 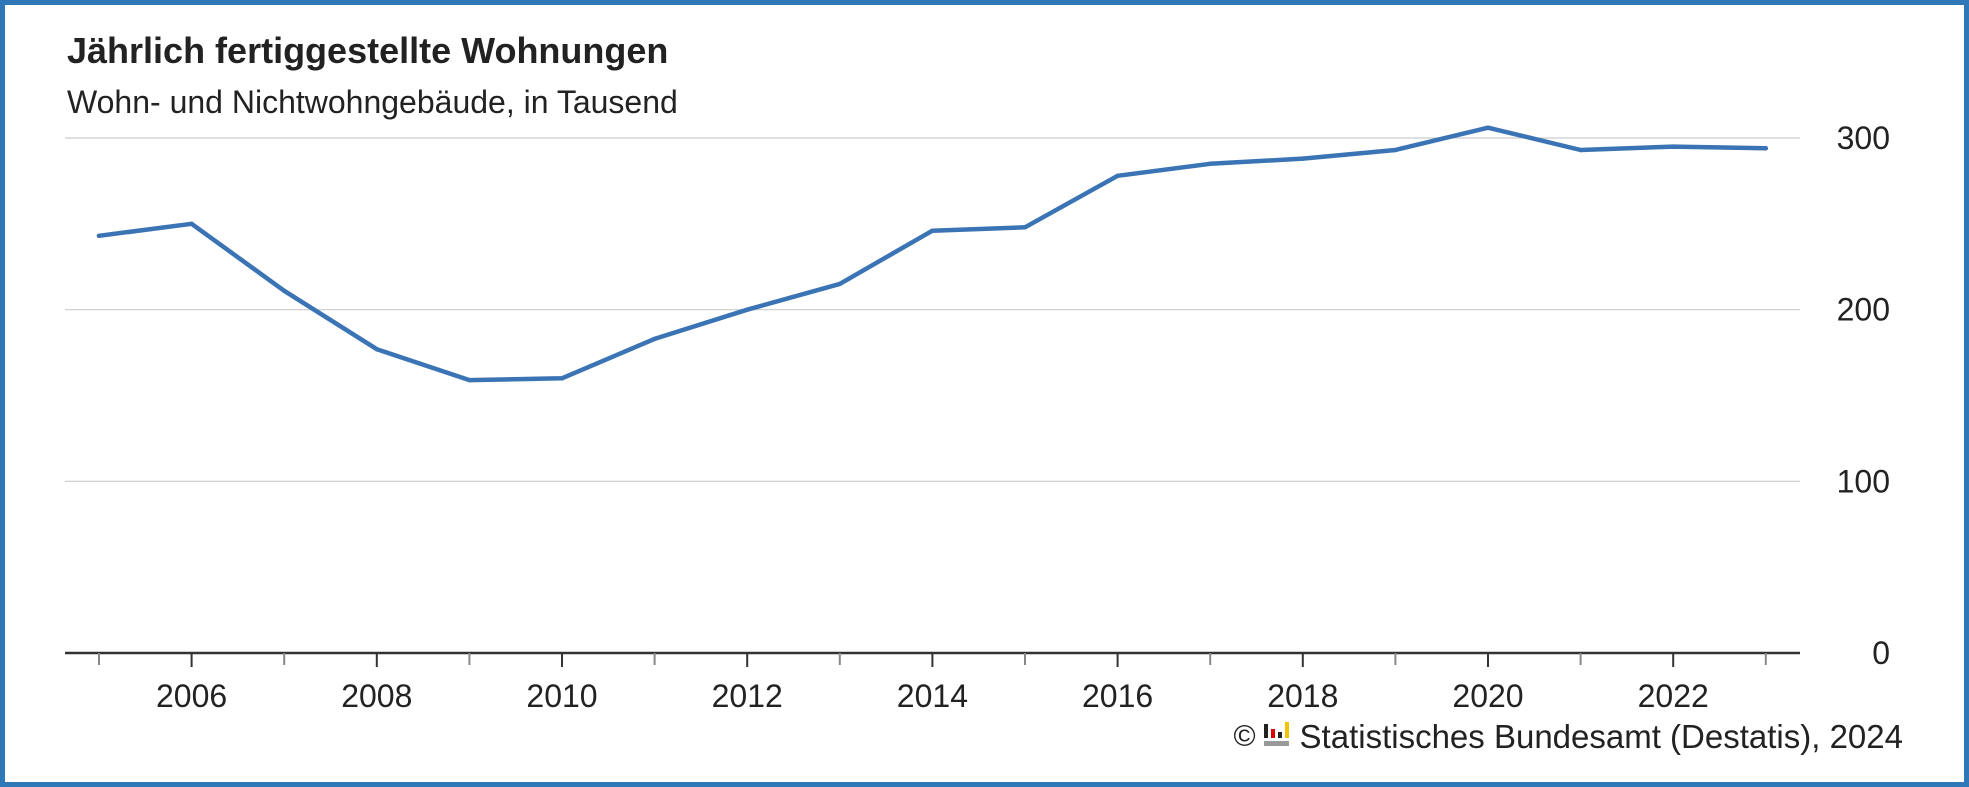 What do you see at coordinates (376, 349) in the screenshot?
I see `data-point-2008` at bounding box center [376, 349].